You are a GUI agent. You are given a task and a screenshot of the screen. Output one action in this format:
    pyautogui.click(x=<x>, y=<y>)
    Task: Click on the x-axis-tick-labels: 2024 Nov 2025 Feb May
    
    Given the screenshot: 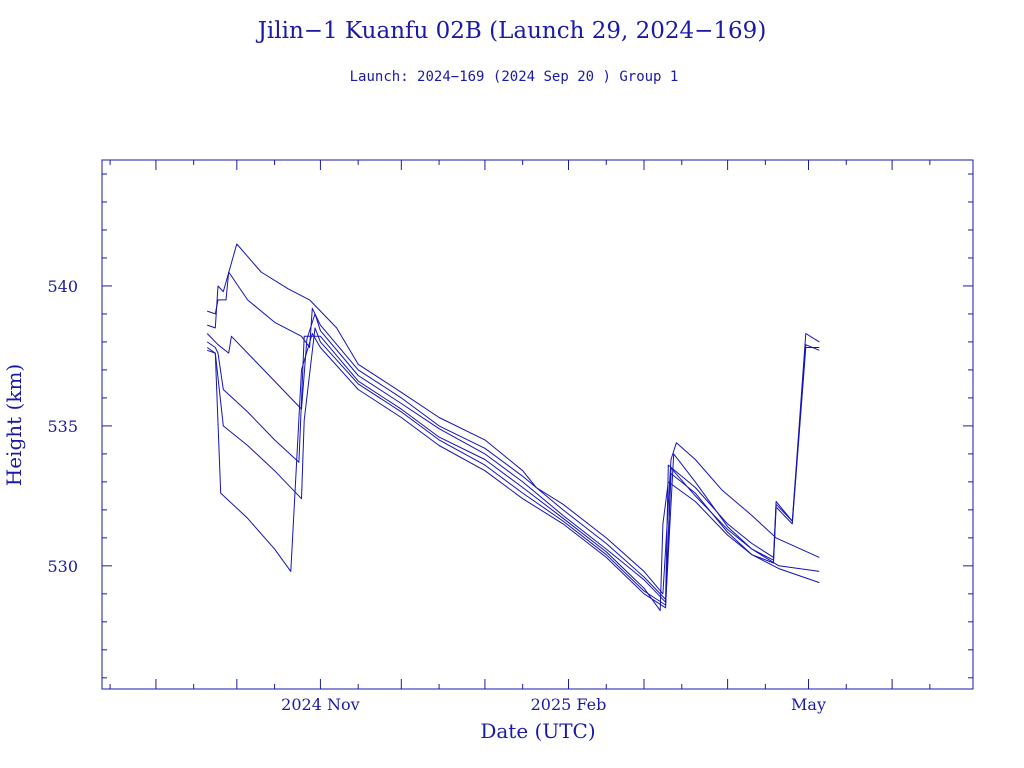 What is the action you would take?
    pyautogui.click(x=553, y=704)
    